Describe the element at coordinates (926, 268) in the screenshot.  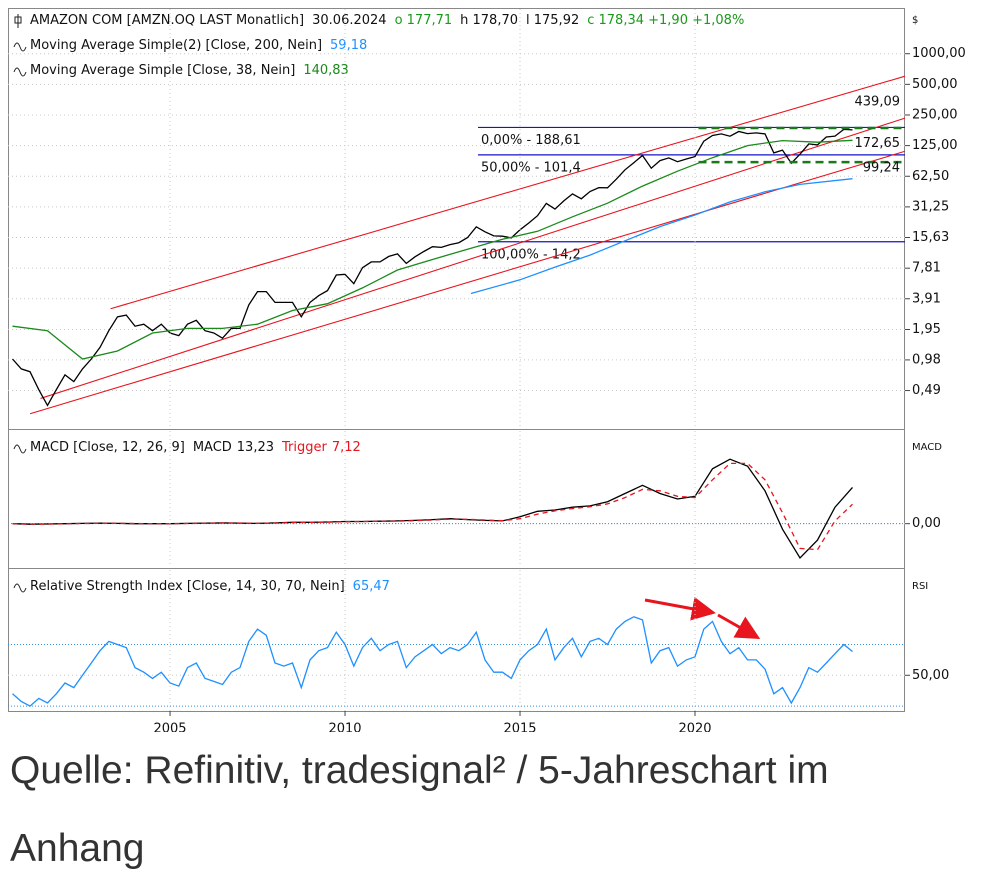
I see `y-tick-label: 7,81` at that location.